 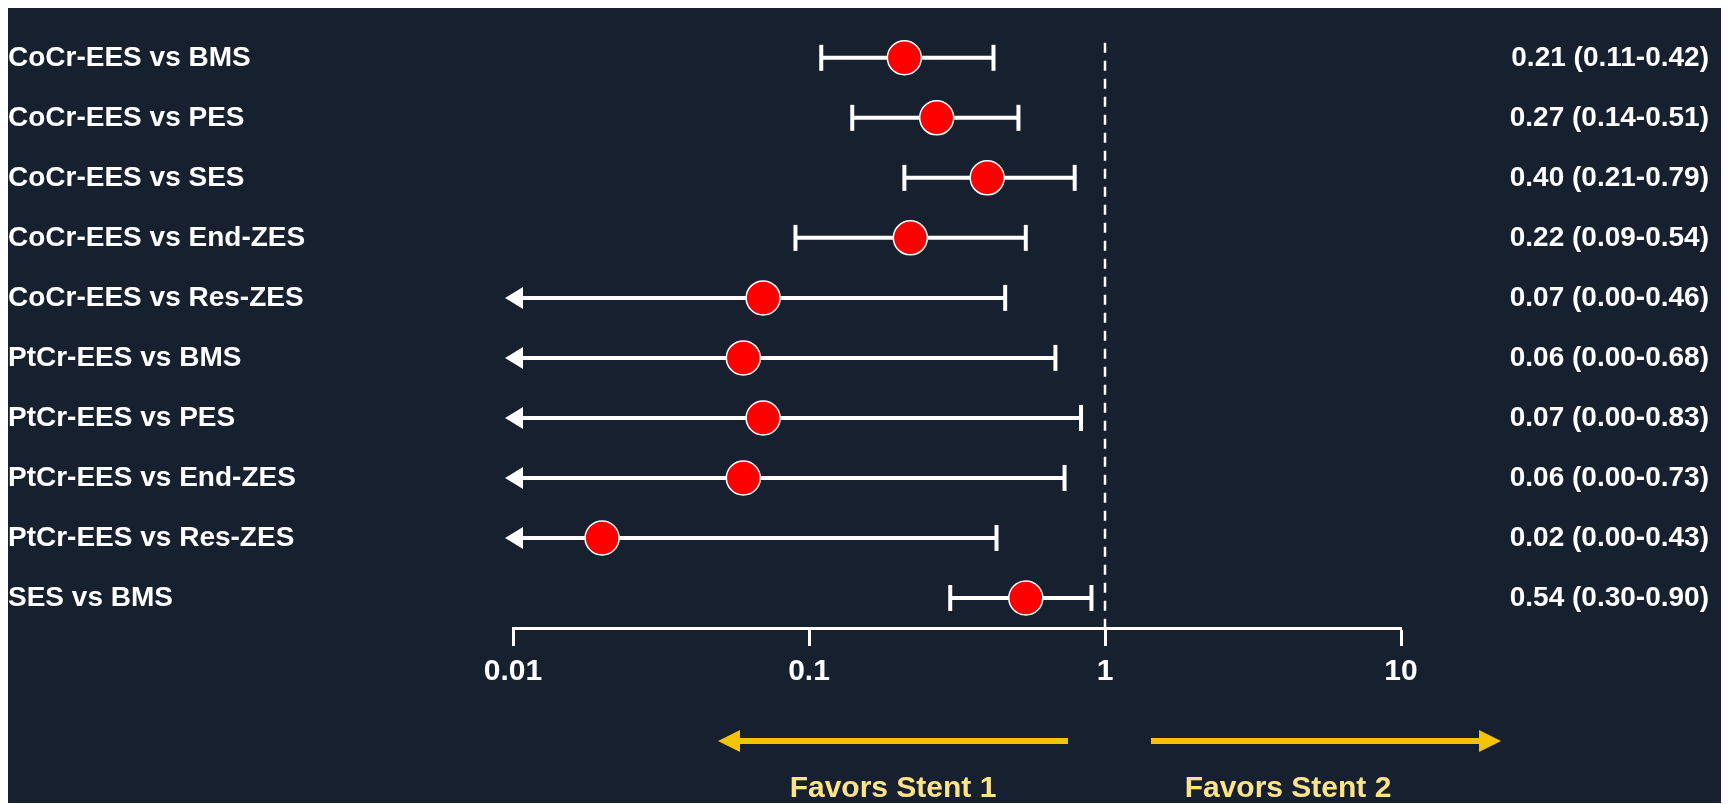 What do you see at coordinates (126, 116) in the screenshot?
I see `y-tick-label: CoCr-EES vs PES` at bounding box center [126, 116].